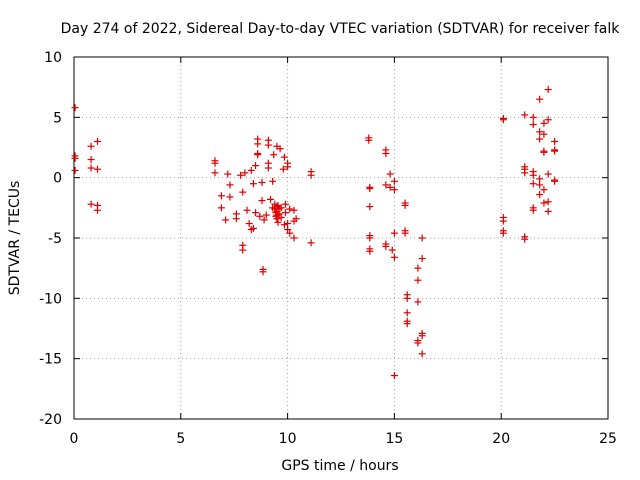 This screenshot has width=640, height=480. Describe the element at coordinates (501, 439) in the screenshot. I see `x-tick-label: 20` at that location.